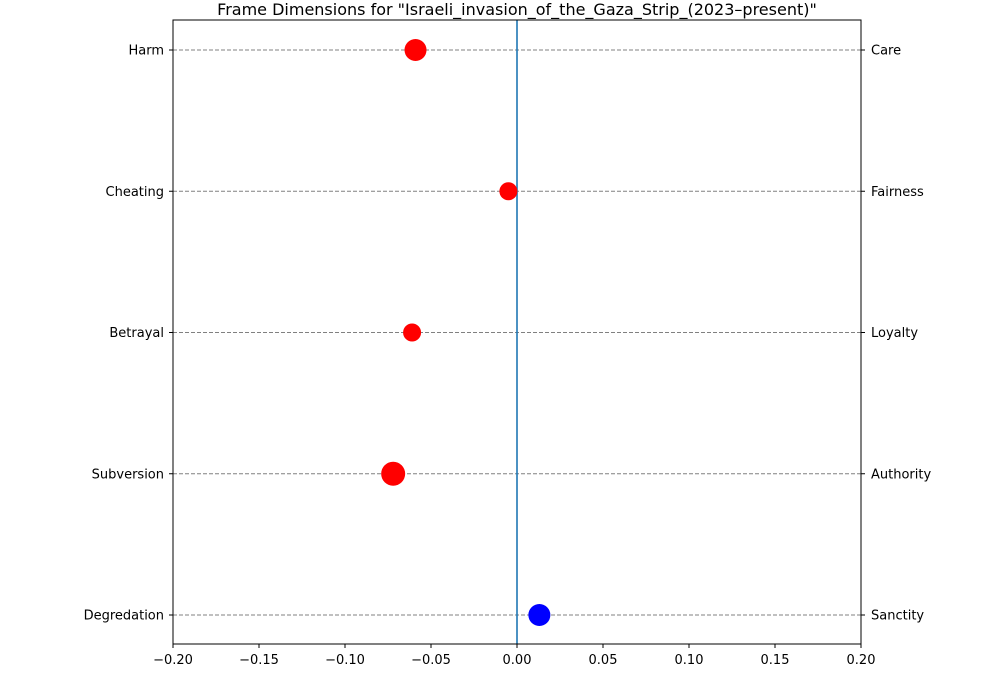 Image resolution: width=1000 pixels, height=700 pixels. Describe the element at coordinates (136, 333) in the screenshot. I see `y-tick-label-left: Betrayal` at that location.